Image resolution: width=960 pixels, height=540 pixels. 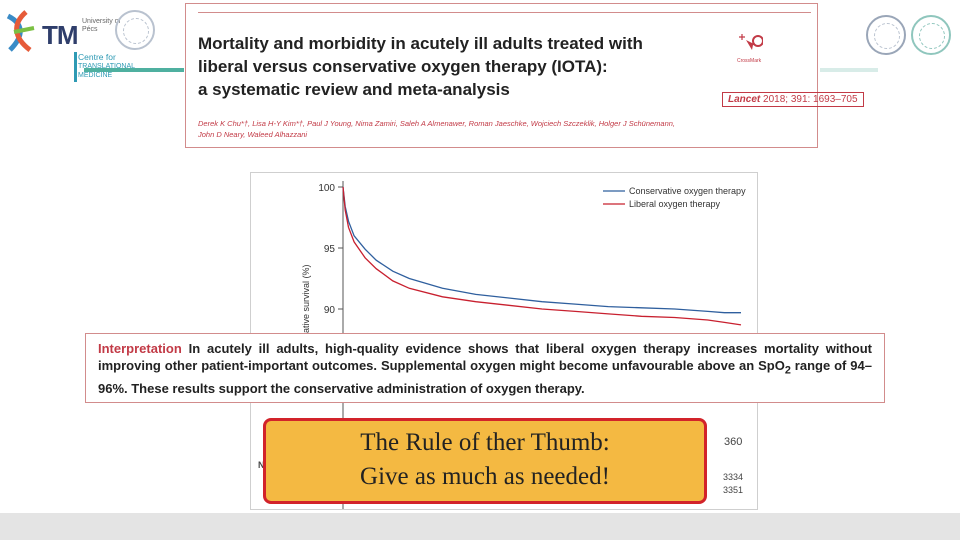 I want to click on dna-logo-icon, so click(x=20, y=31).